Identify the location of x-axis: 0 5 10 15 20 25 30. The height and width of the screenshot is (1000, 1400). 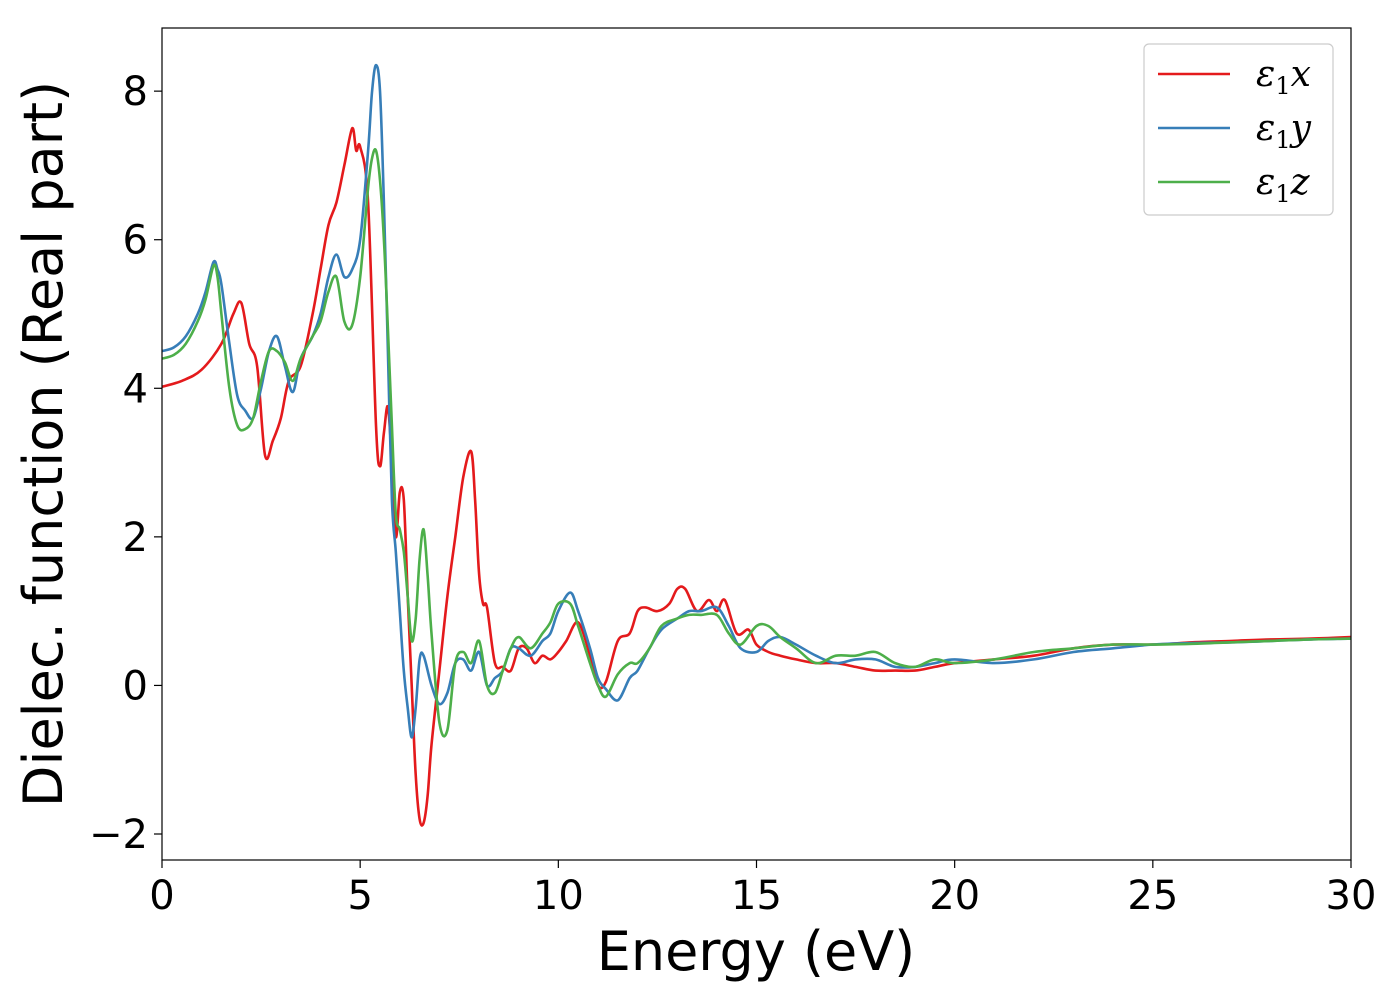
(762, 889).